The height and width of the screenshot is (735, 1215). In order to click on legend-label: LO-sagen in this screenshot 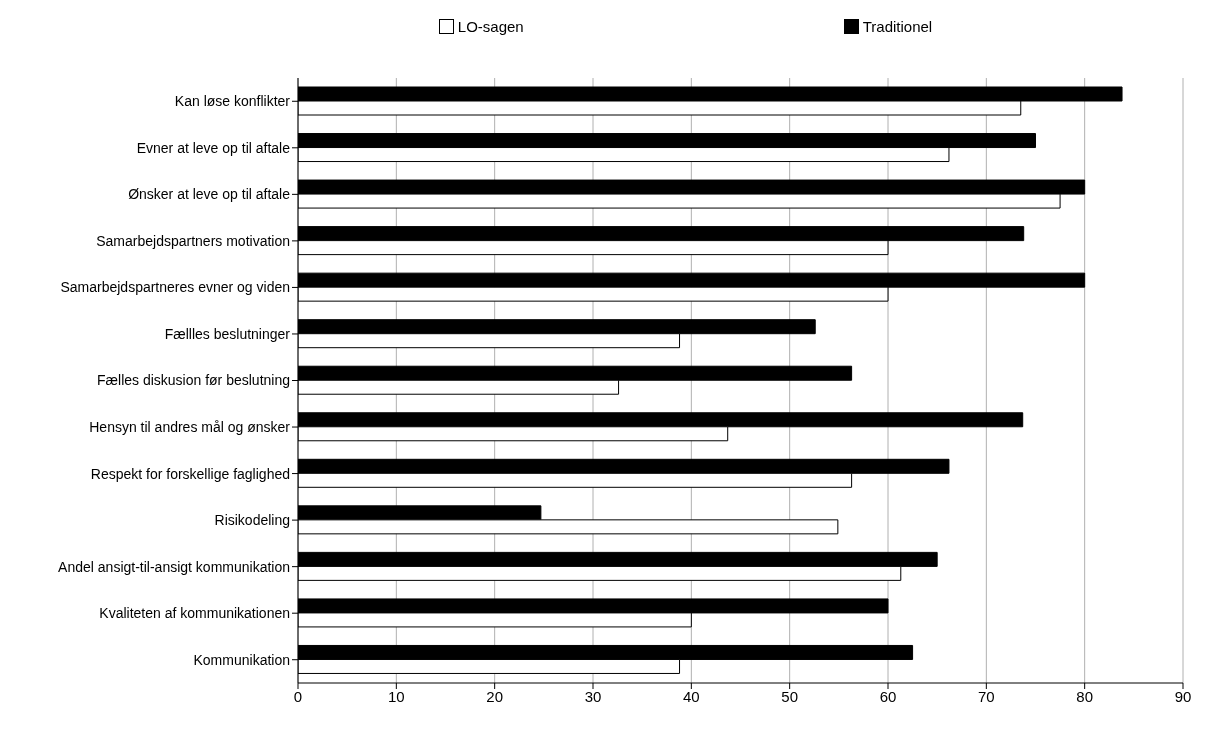, I will do `click(490, 26)`.